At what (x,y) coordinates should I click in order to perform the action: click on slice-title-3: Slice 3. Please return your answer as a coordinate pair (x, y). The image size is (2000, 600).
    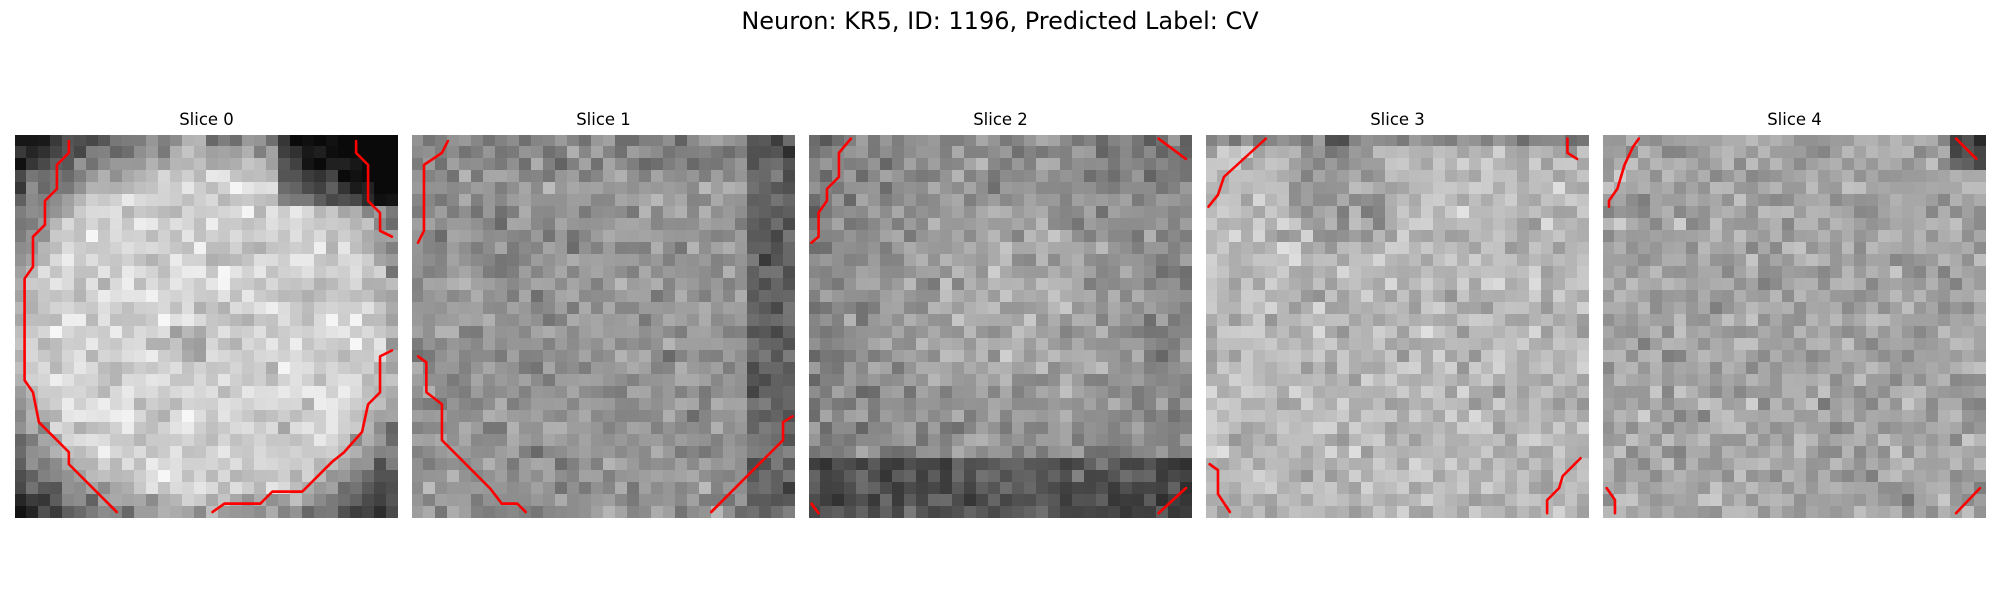
    Looking at the image, I should click on (1397, 119).